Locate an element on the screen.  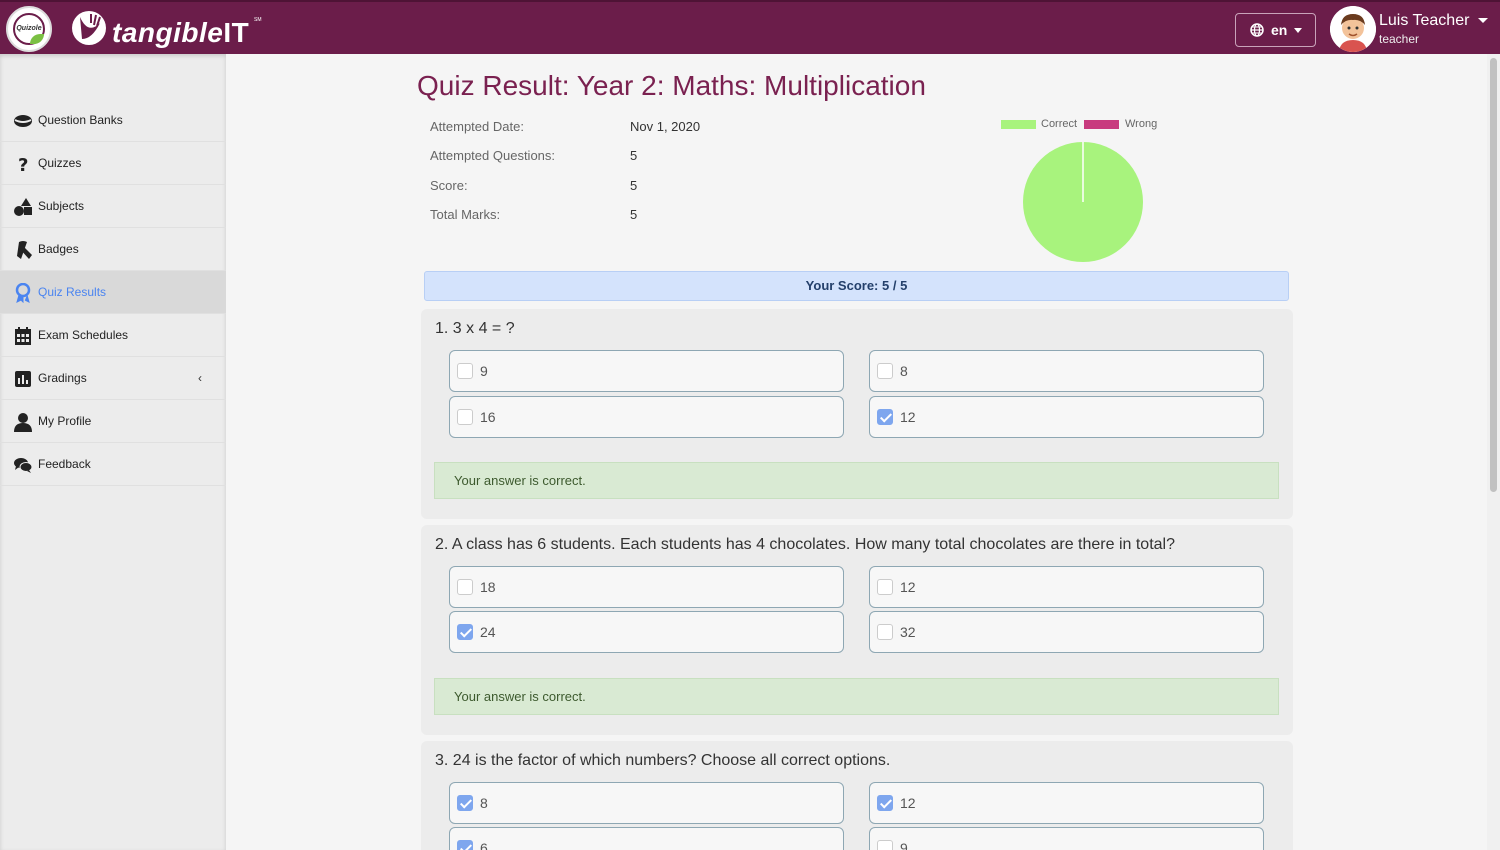
answer-option: 16 is located at coordinates (646, 417).